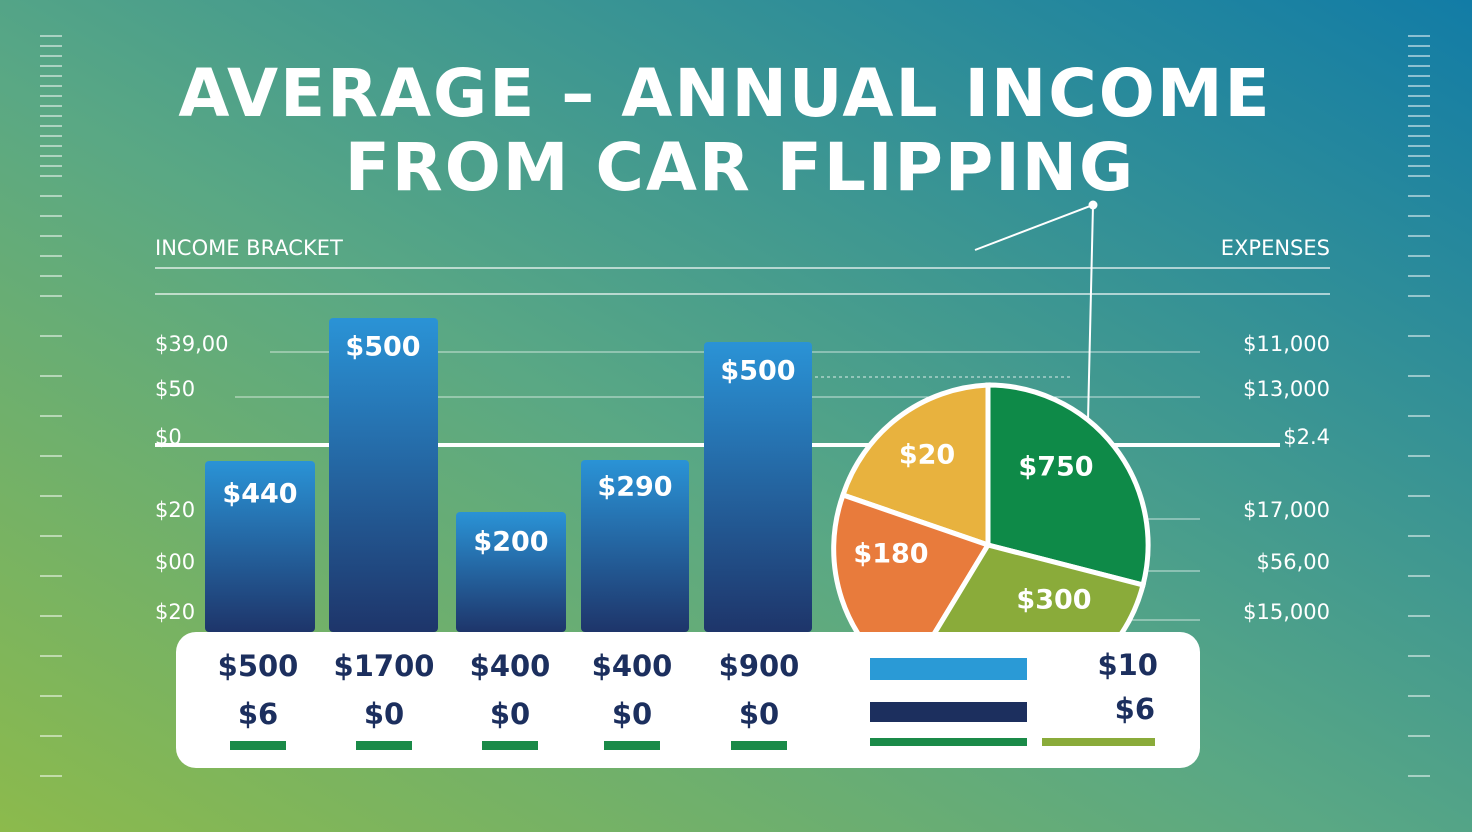  Describe the element at coordinates (724, 93) in the screenshot. I see `title: AVERAGE – ANNUAL INCOME` at that location.